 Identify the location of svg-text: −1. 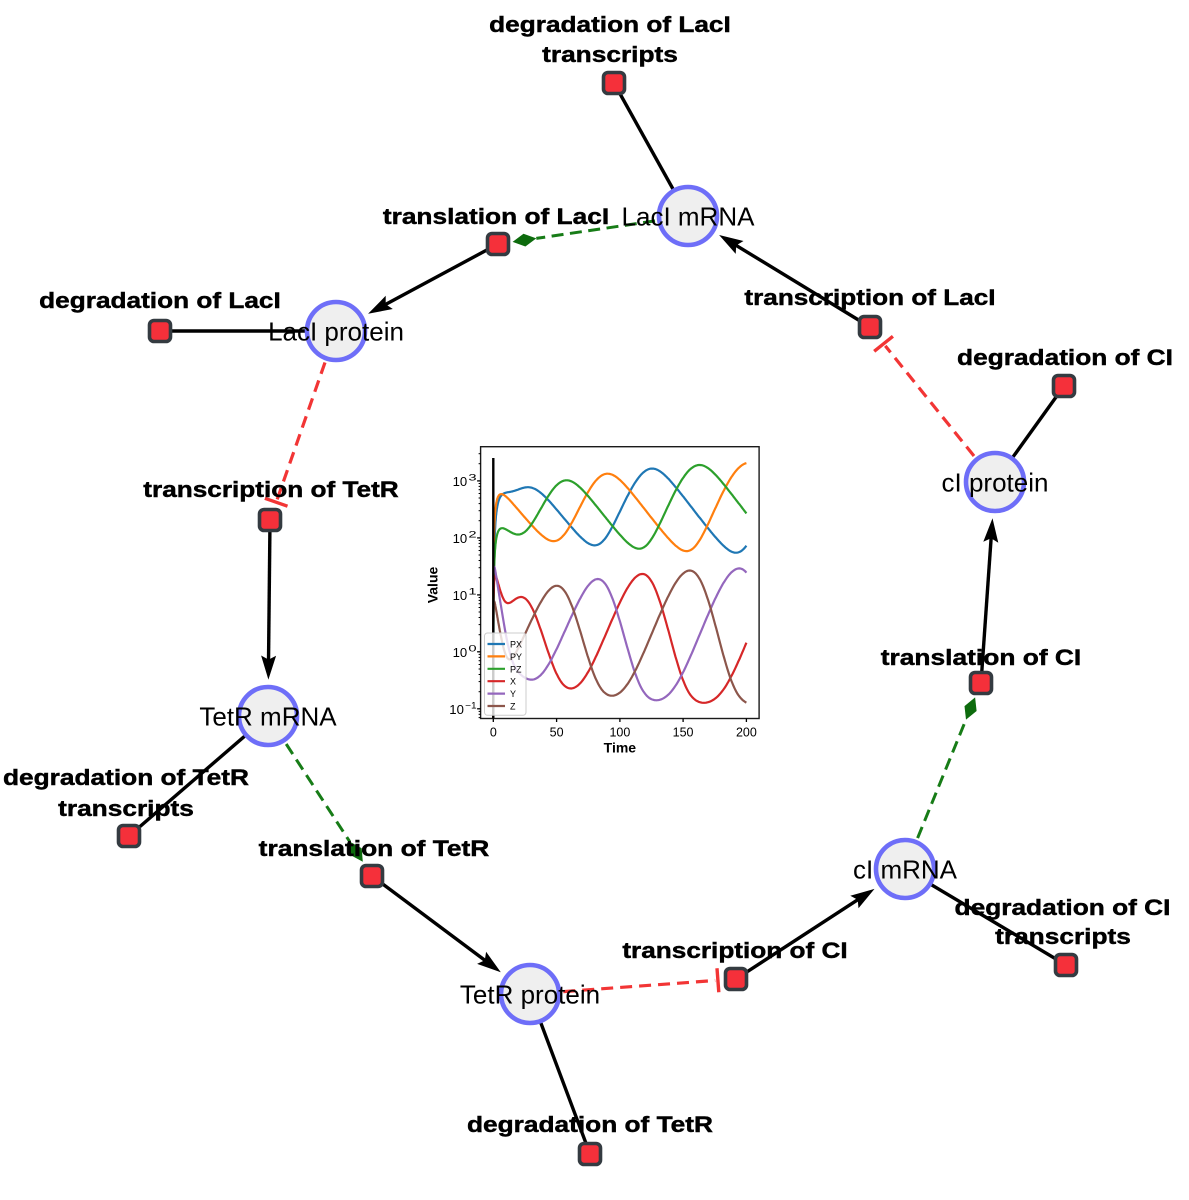
(471, 705).